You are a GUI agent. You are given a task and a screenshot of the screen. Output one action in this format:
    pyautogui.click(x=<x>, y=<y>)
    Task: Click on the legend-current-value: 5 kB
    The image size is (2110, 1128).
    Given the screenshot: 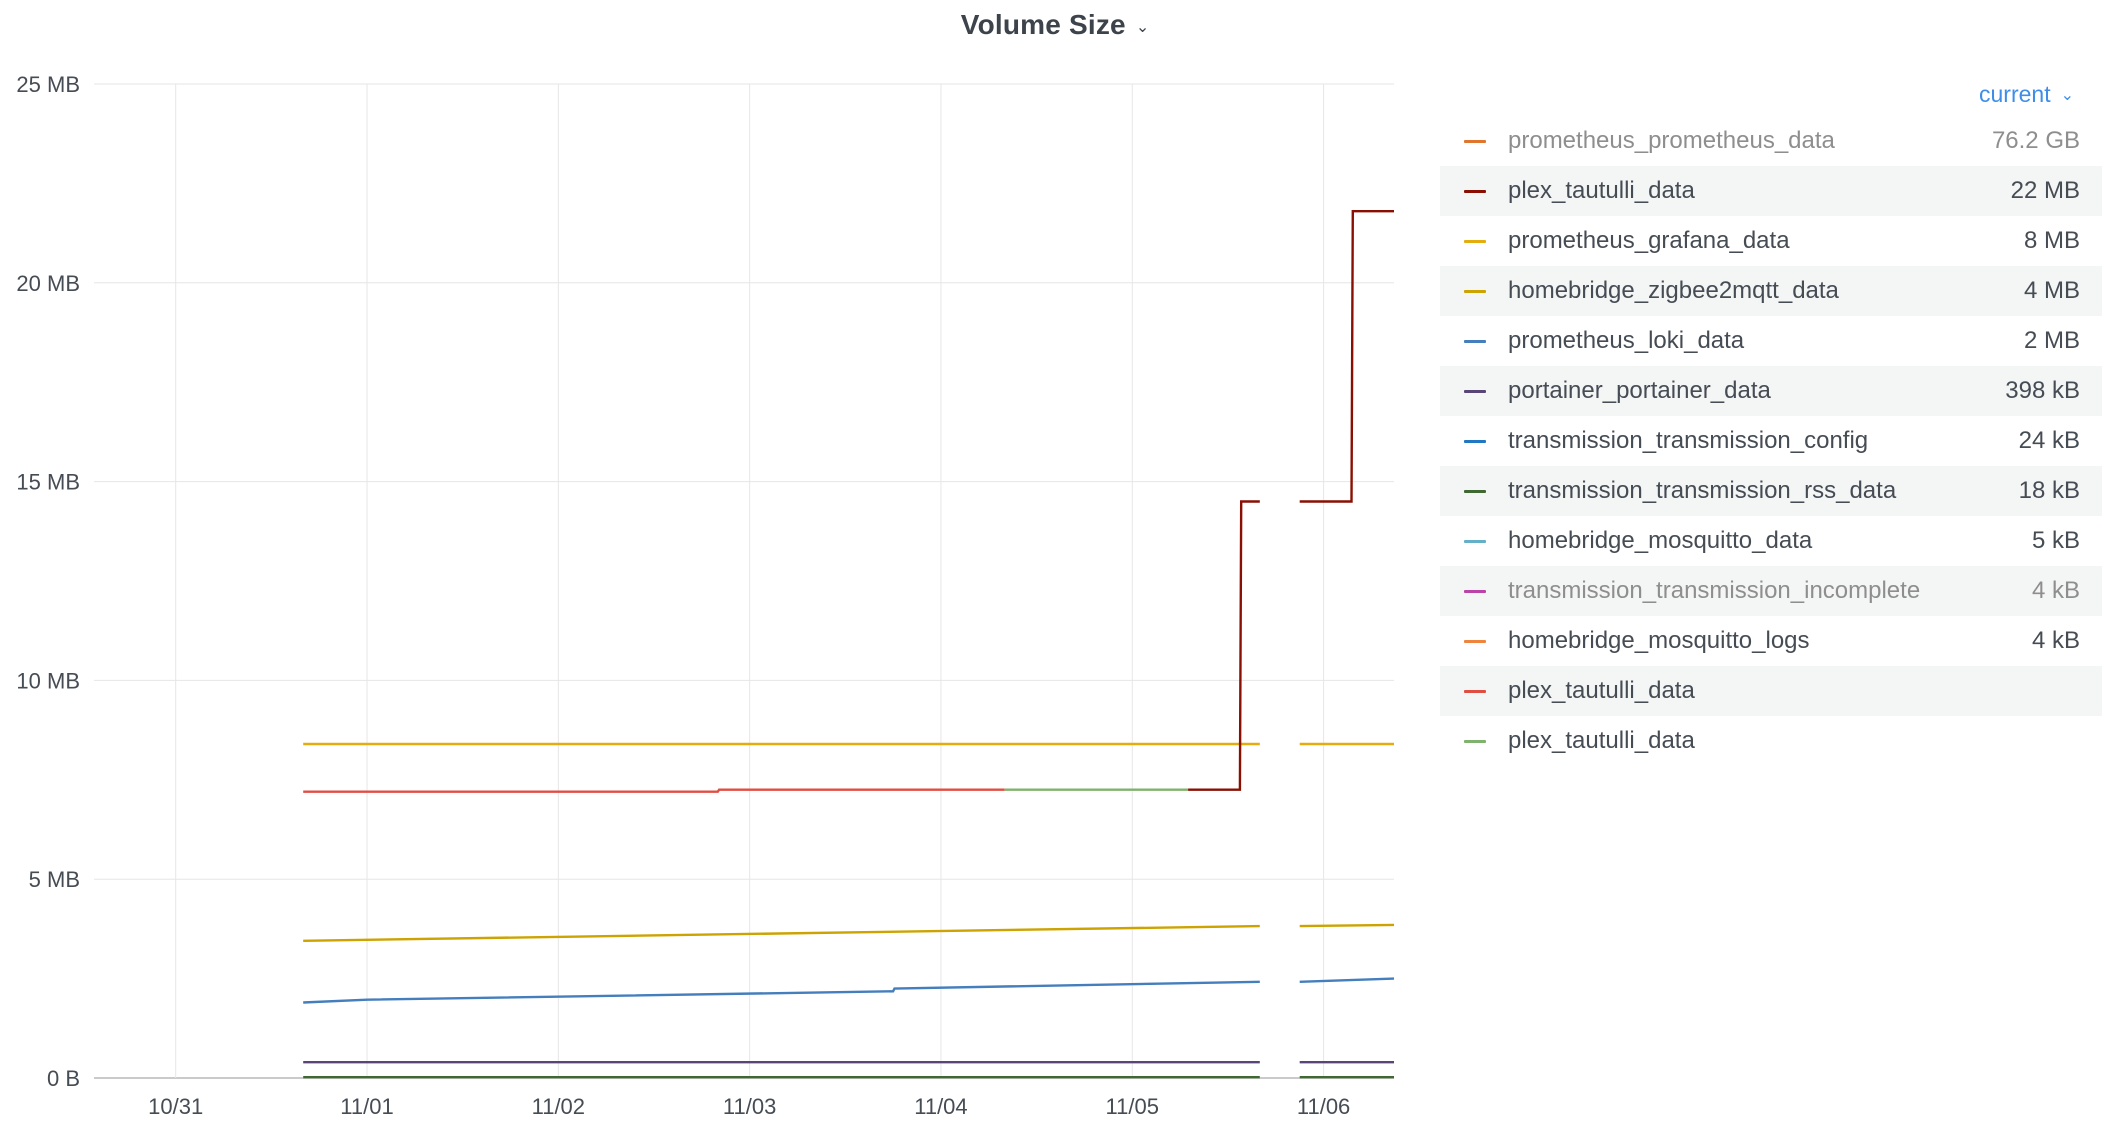 What is the action you would take?
    pyautogui.click(x=2055, y=540)
    